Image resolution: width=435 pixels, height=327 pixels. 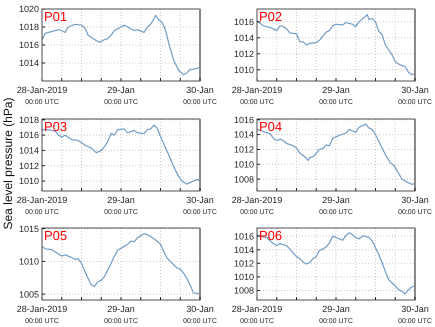 What do you see at coordinates (56, 126) in the screenshot?
I see `chart-title: P03` at bounding box center [56, 126].